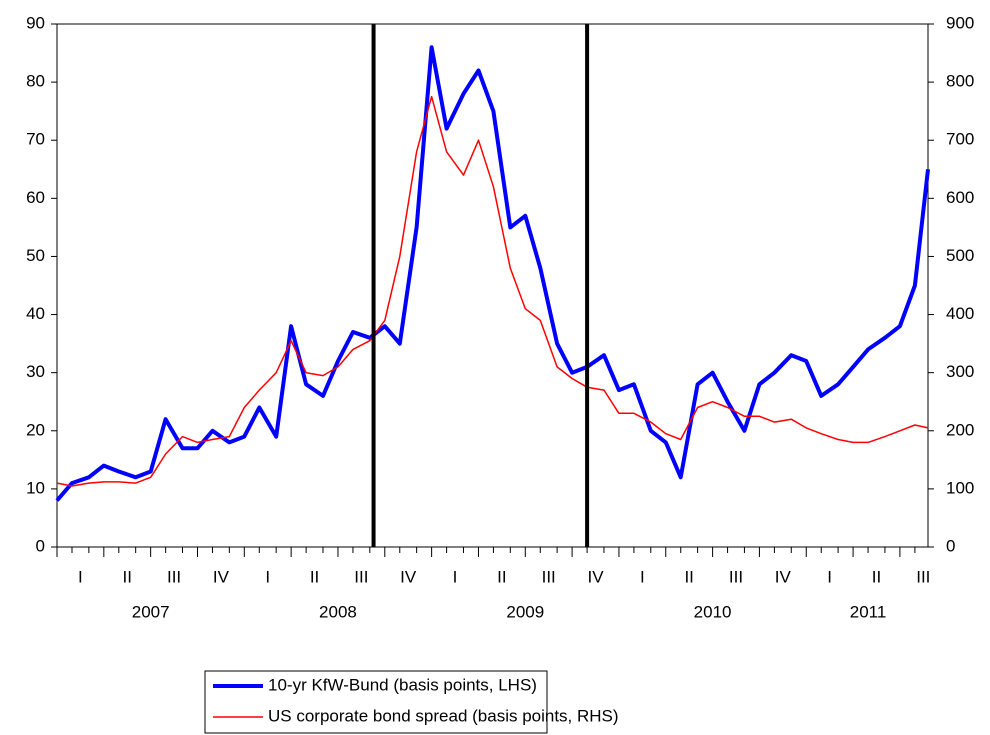 The image size is (990, 735). Describe the element at coordinates (35, 255) in the screenshot. I see `y-tick-label: 50` at that location.